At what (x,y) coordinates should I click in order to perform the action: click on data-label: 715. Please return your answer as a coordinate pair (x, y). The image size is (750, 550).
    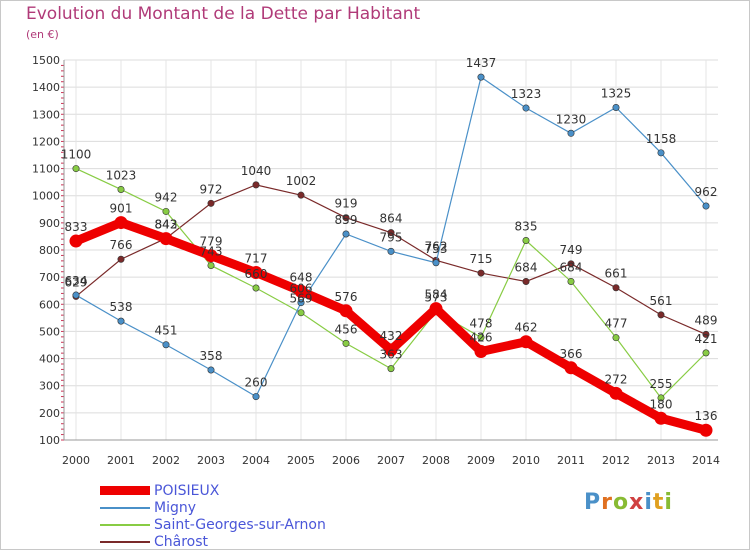
    Looking at the image, I should click on (481, 259).